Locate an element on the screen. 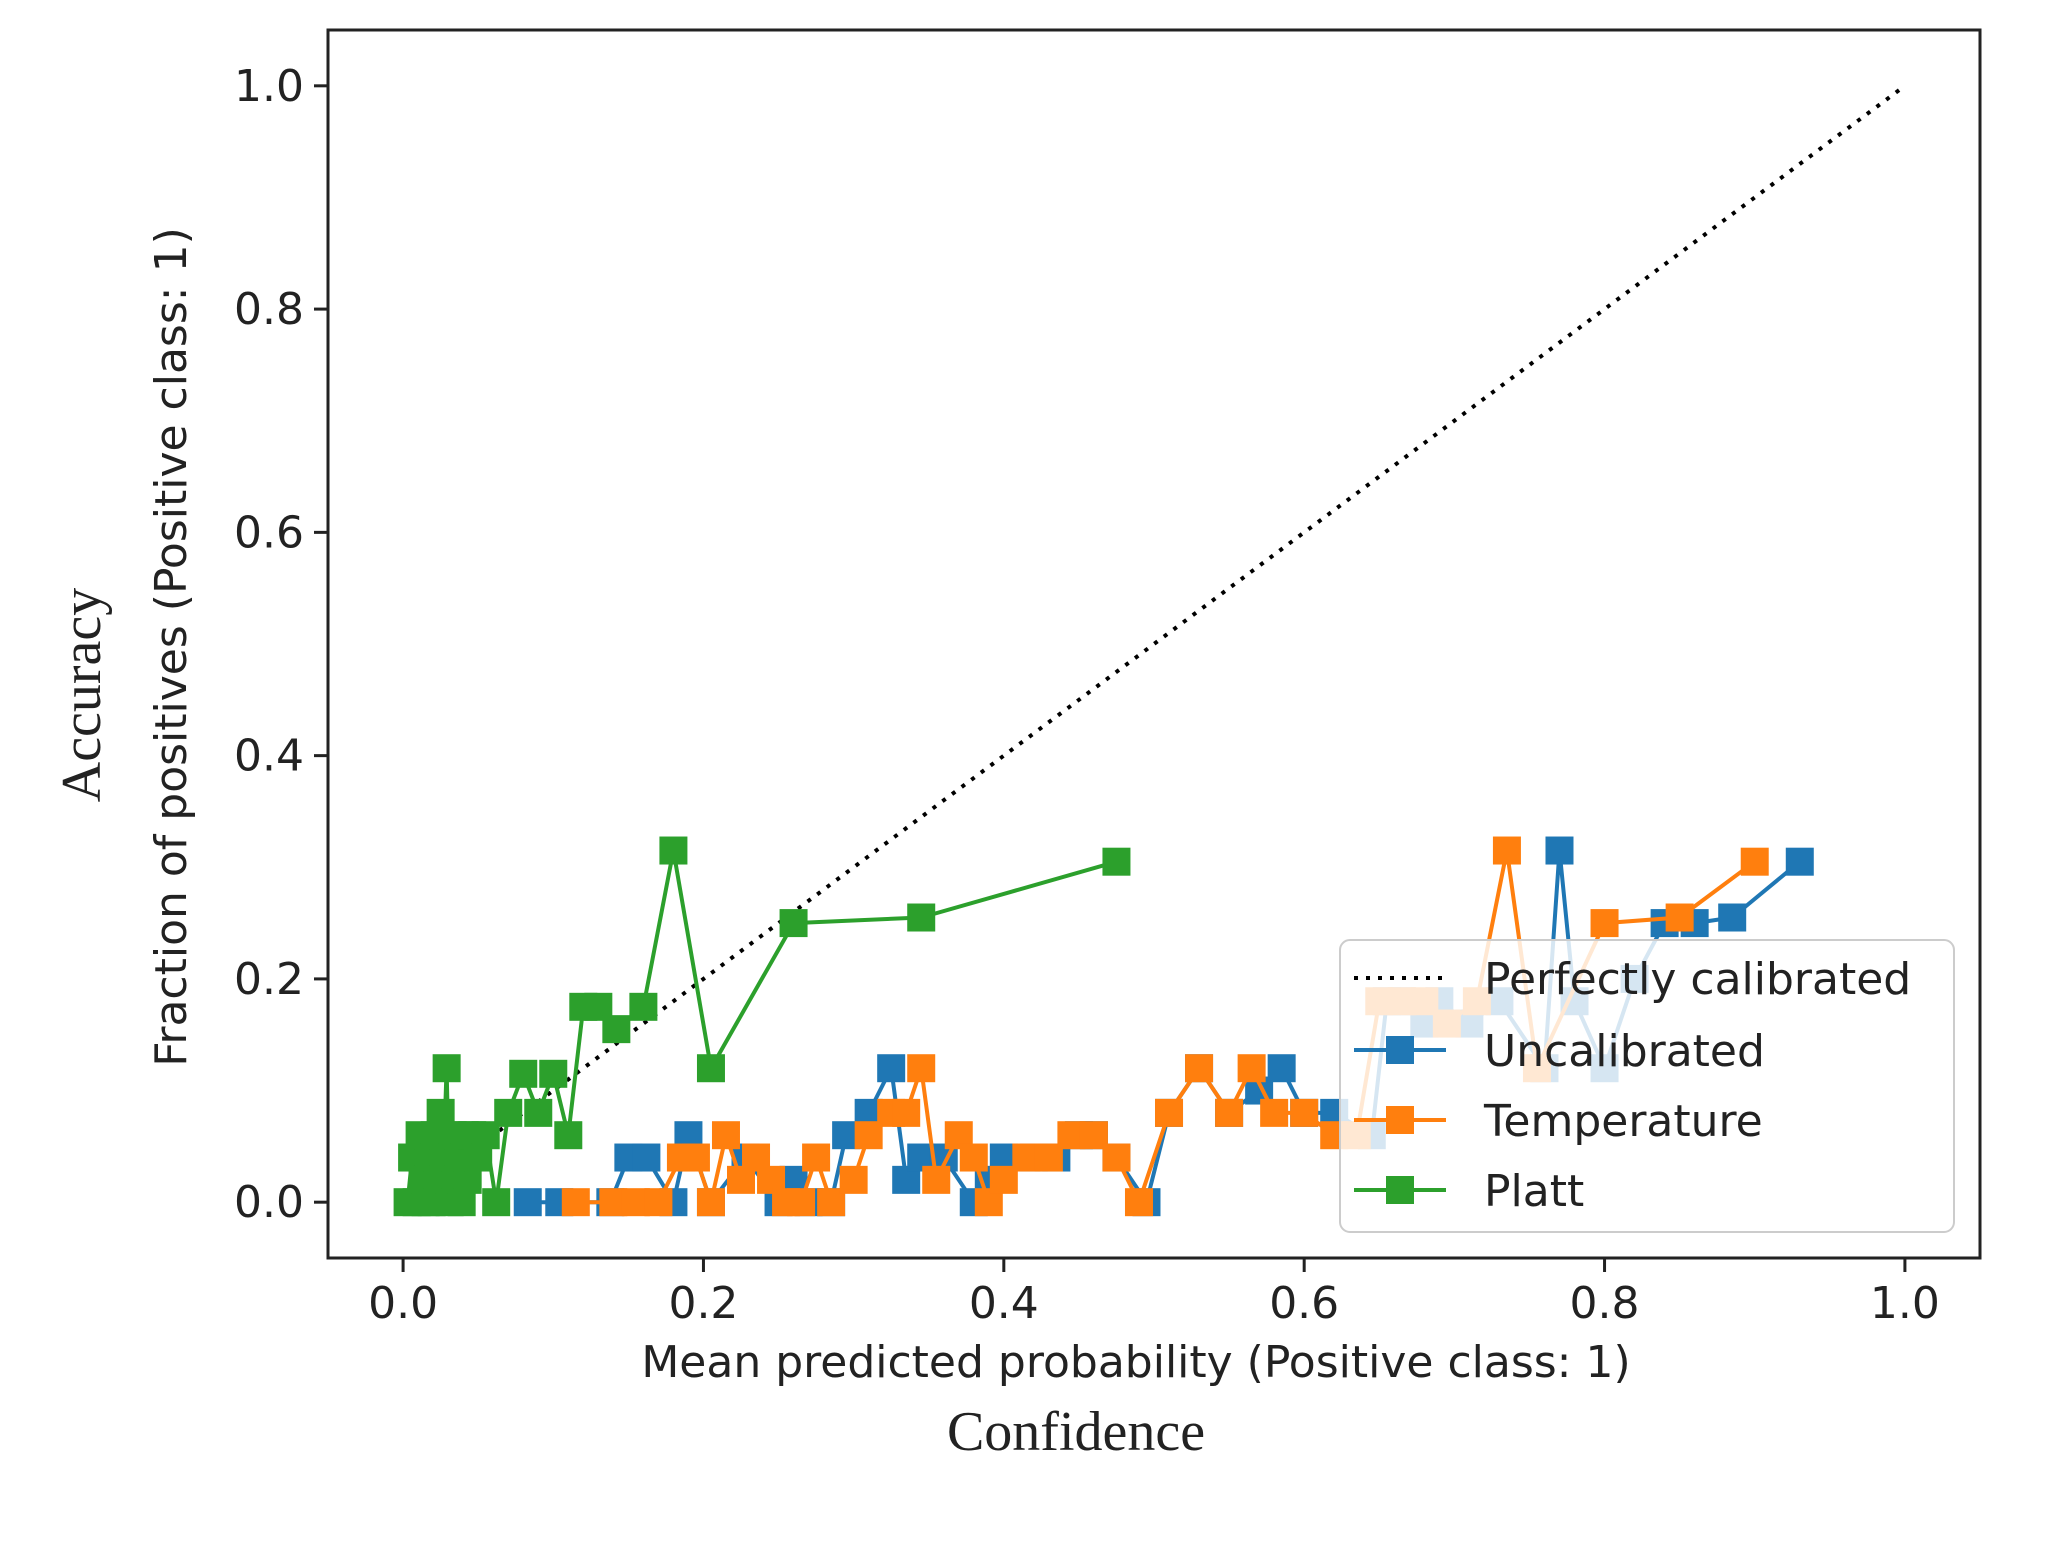 The height and width of the screenshot is (1556, 2056). x-tick-label: 0.0 is located at coordinates (403, 1303).